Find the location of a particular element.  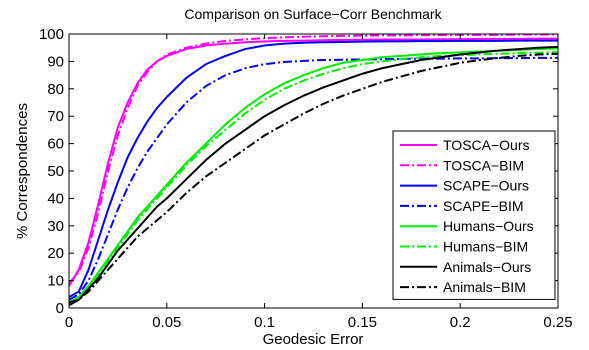

y-tick-label-10: 100 is located at coordinates (51, 34).